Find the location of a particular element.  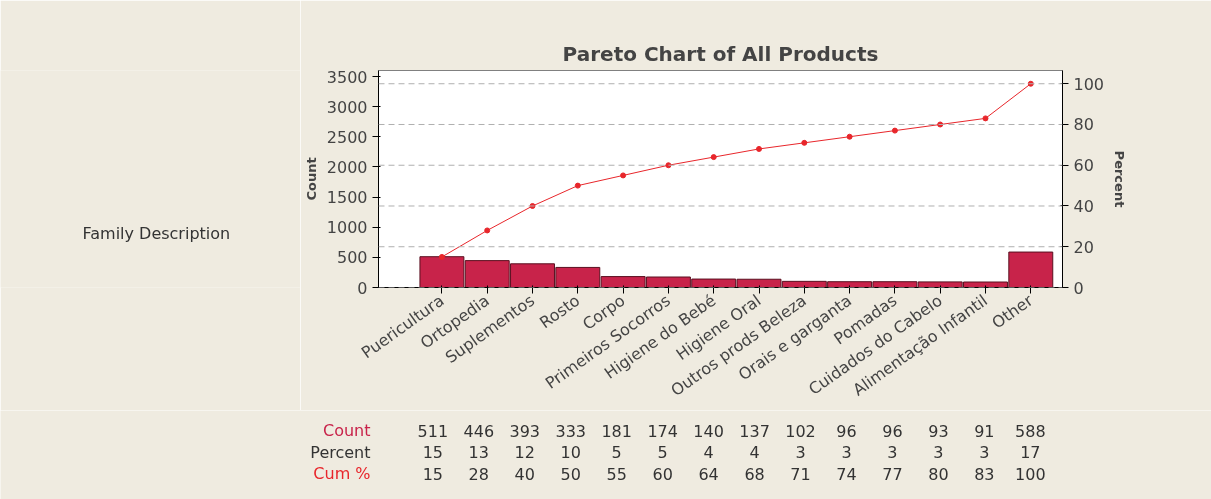

data-label: 60 is located at coordinates (662, 474).